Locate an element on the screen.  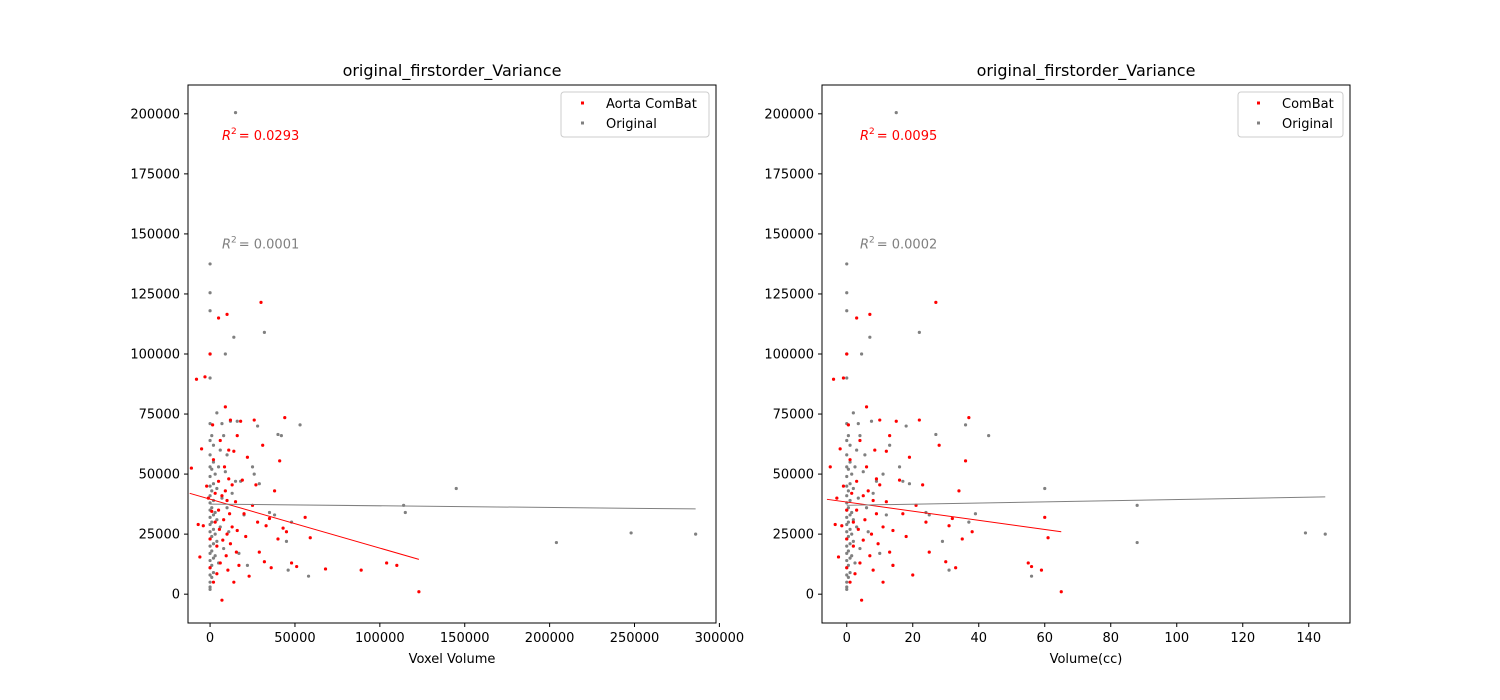
chart-right-series-combat is located at coordinates (945, 451).